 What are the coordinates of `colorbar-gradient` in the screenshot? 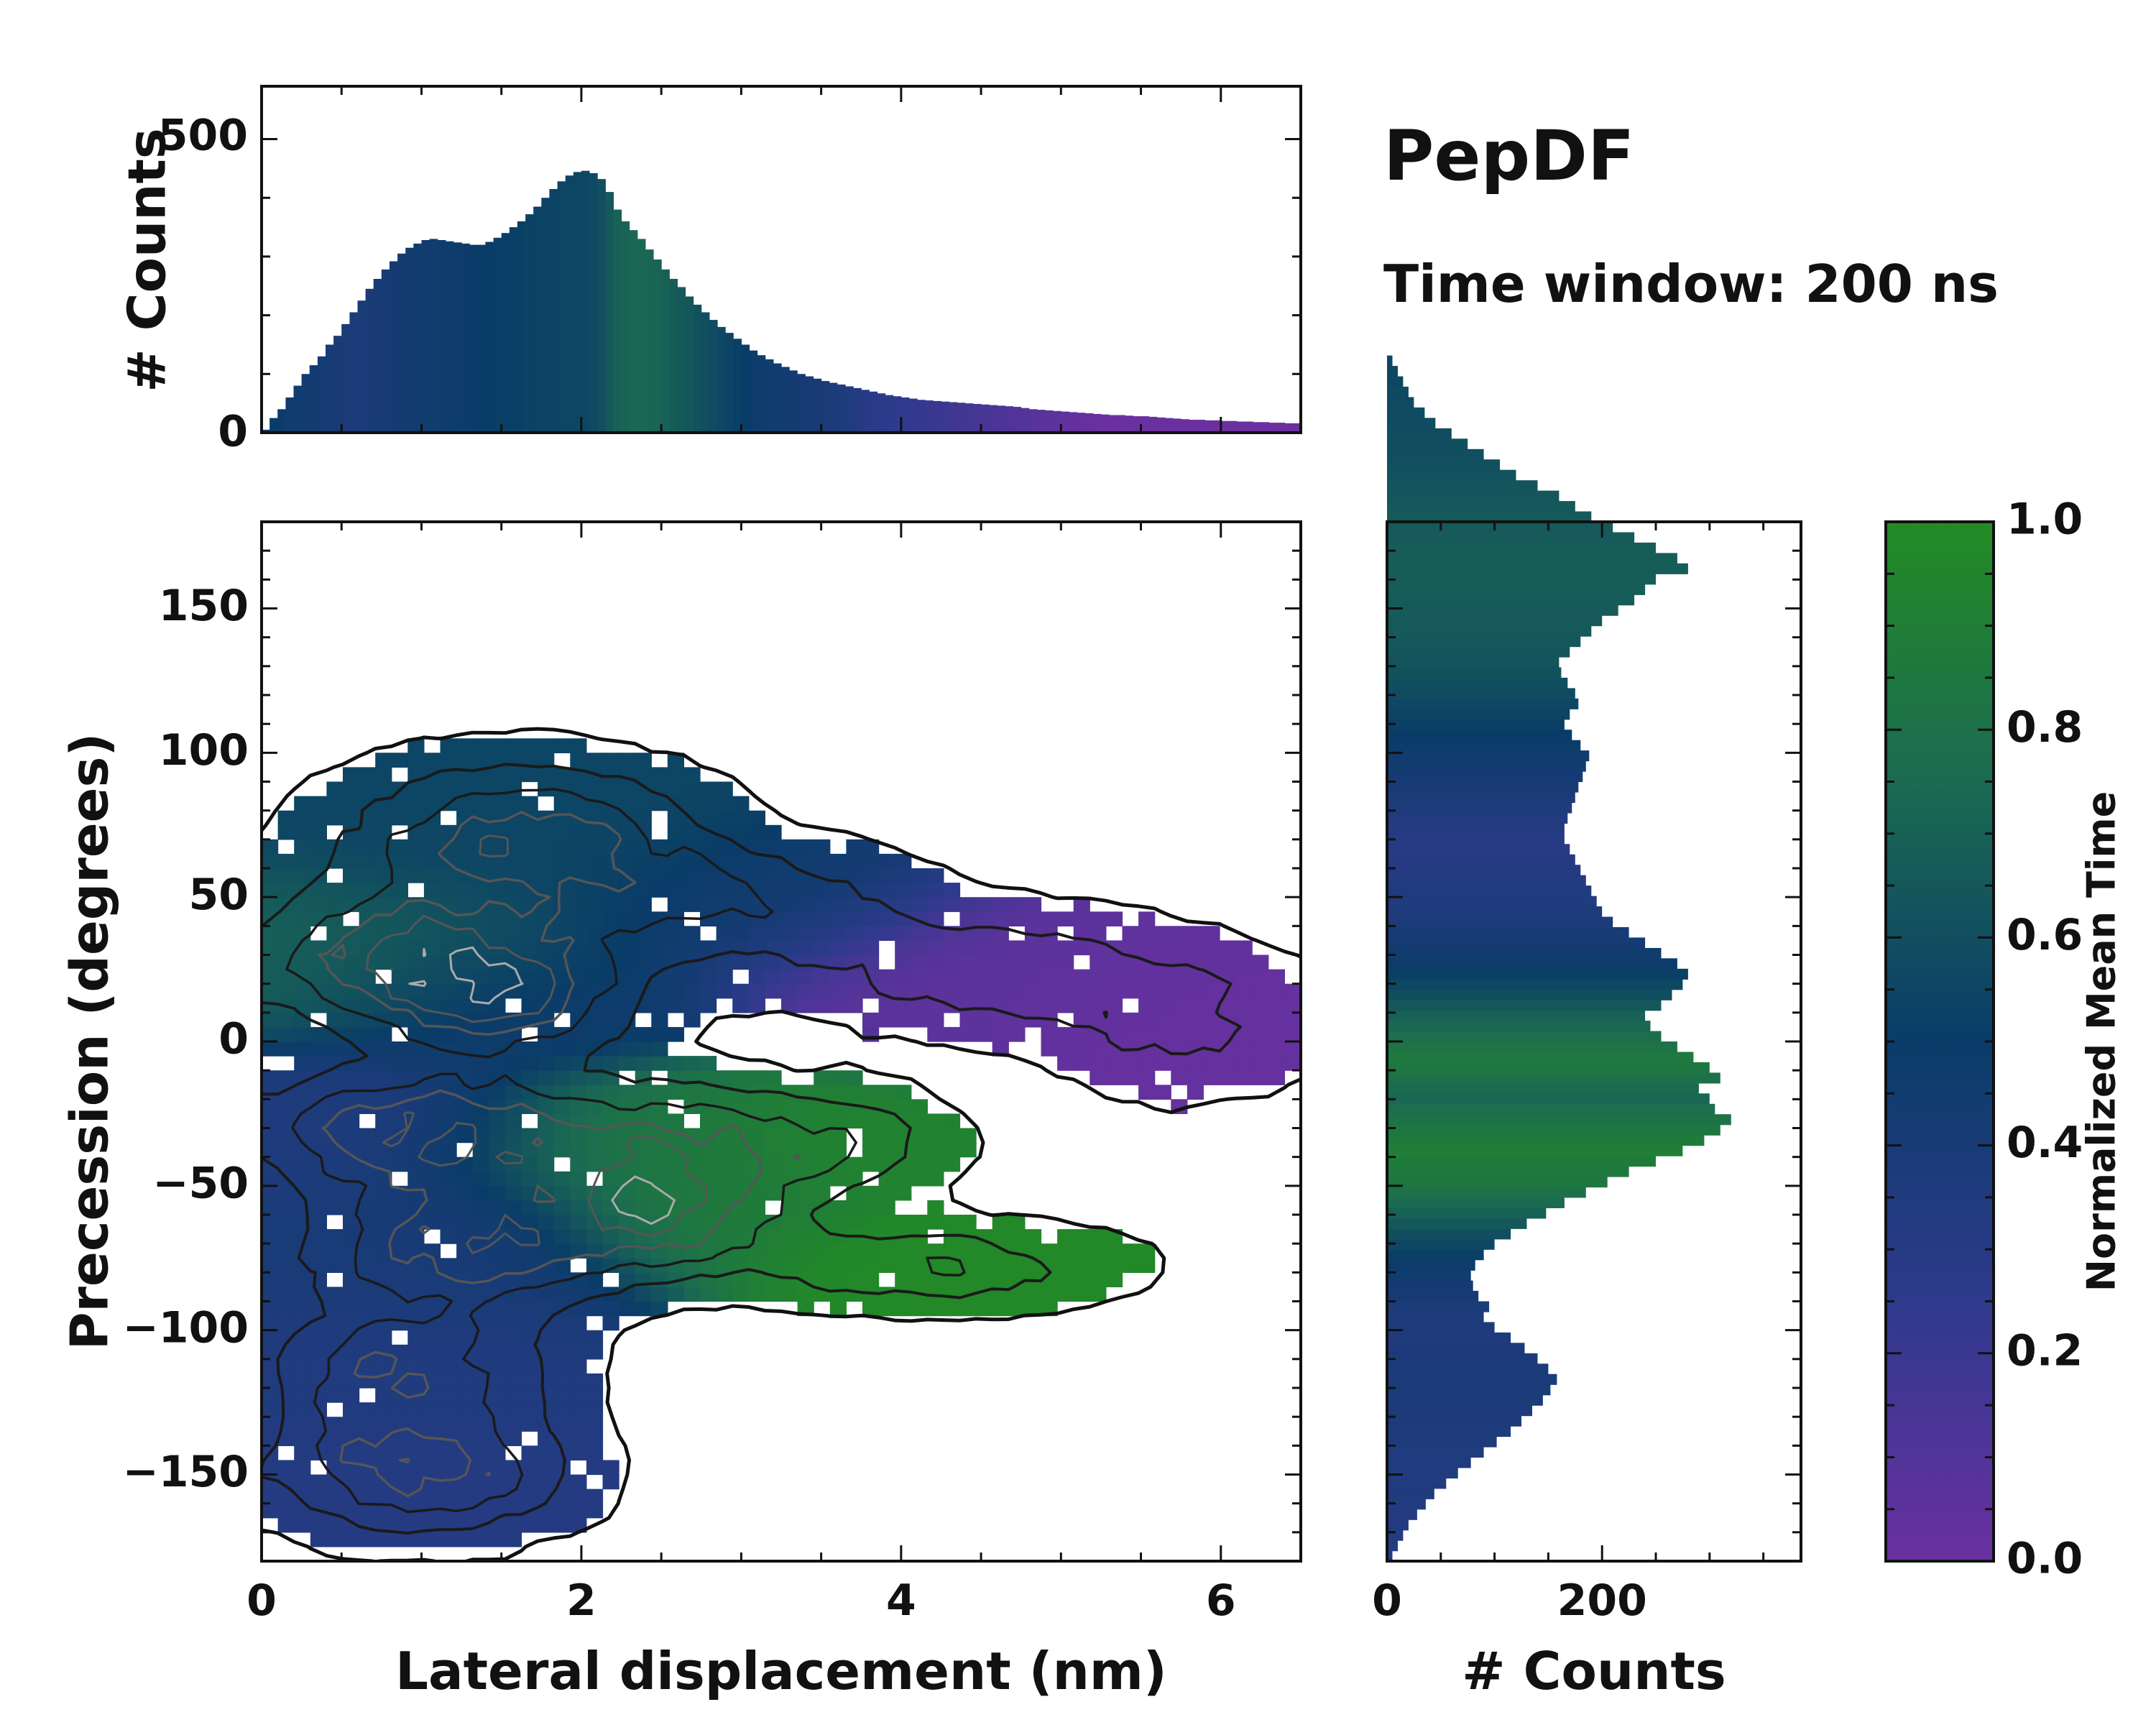 It's located at (1940, 1041).